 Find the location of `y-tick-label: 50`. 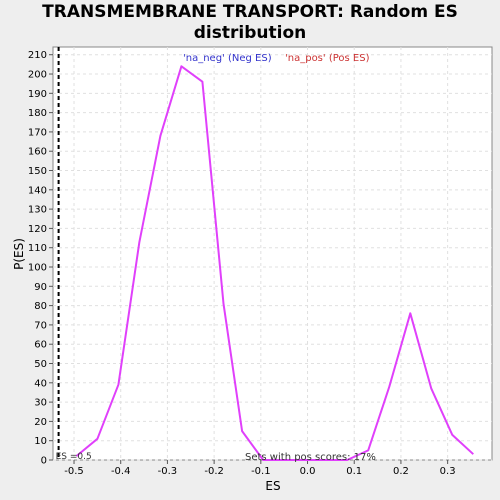

y-tick-label: 50 is located at coordinates (40, 364).